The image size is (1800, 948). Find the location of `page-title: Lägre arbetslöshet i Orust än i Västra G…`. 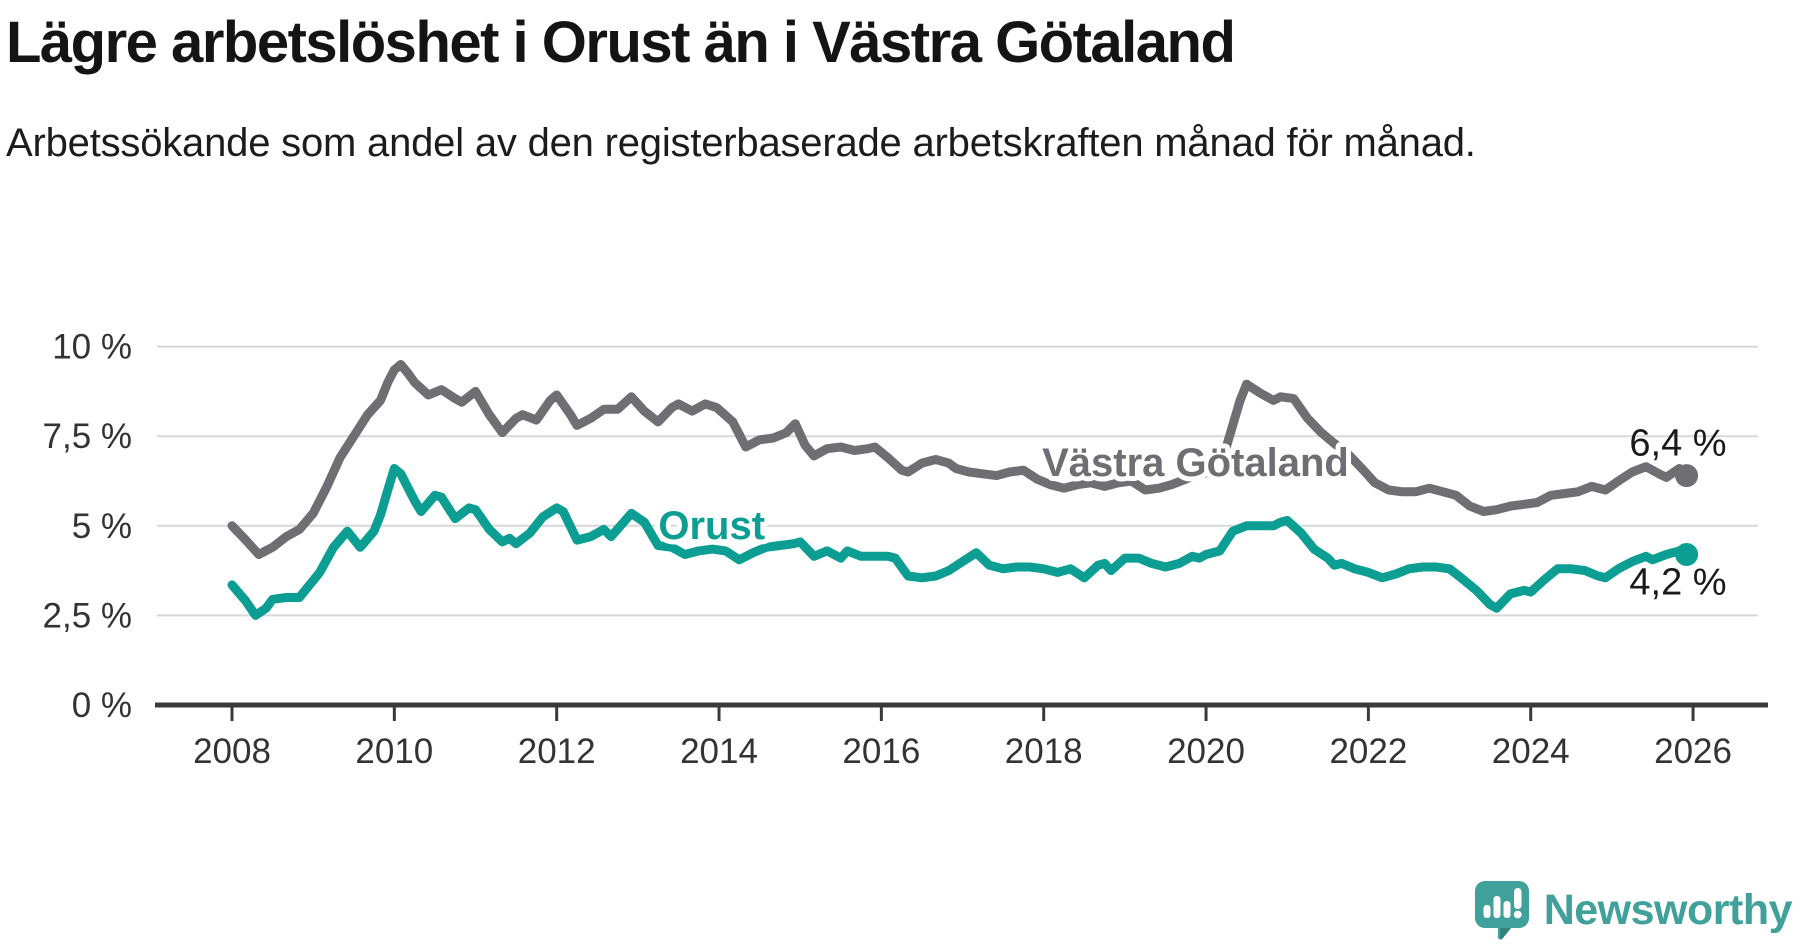

page-title: Lägre arbetslöshet i Orust än i Västra G… is located at coordinates (621, 42).